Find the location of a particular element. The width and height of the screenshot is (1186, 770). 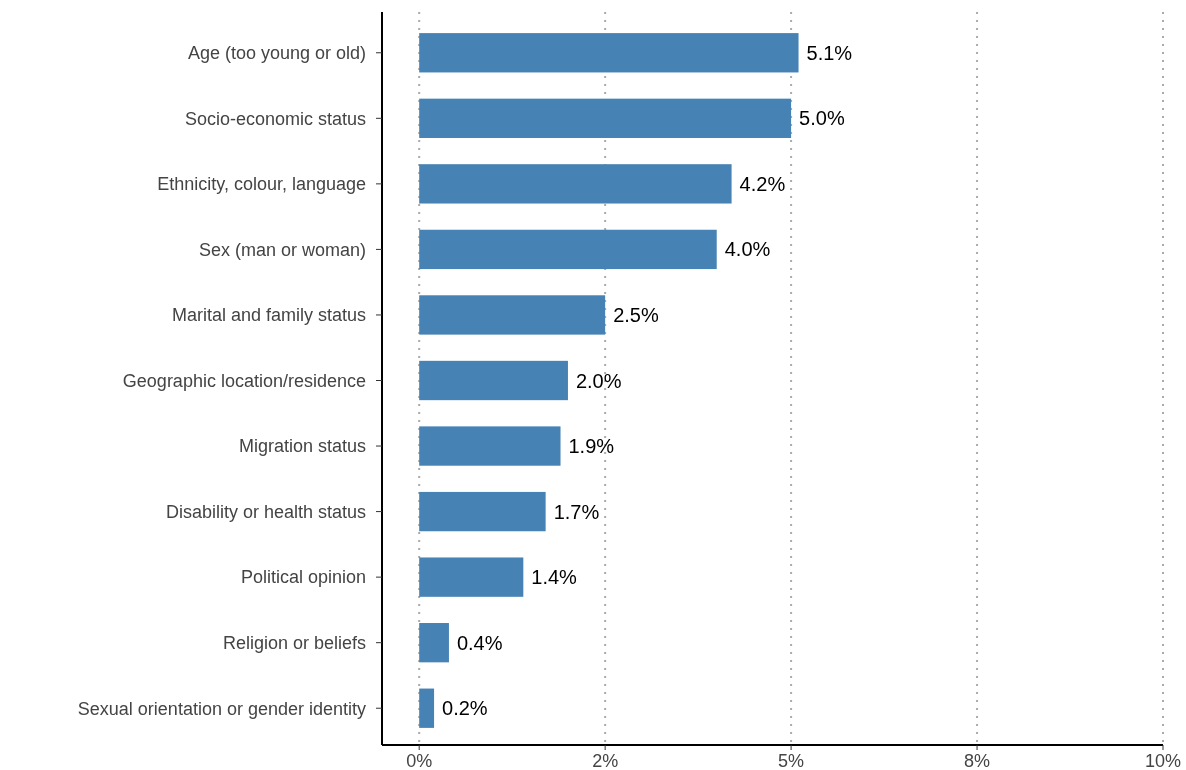

data-label: 1.9% is located at coordinates (591, 446).